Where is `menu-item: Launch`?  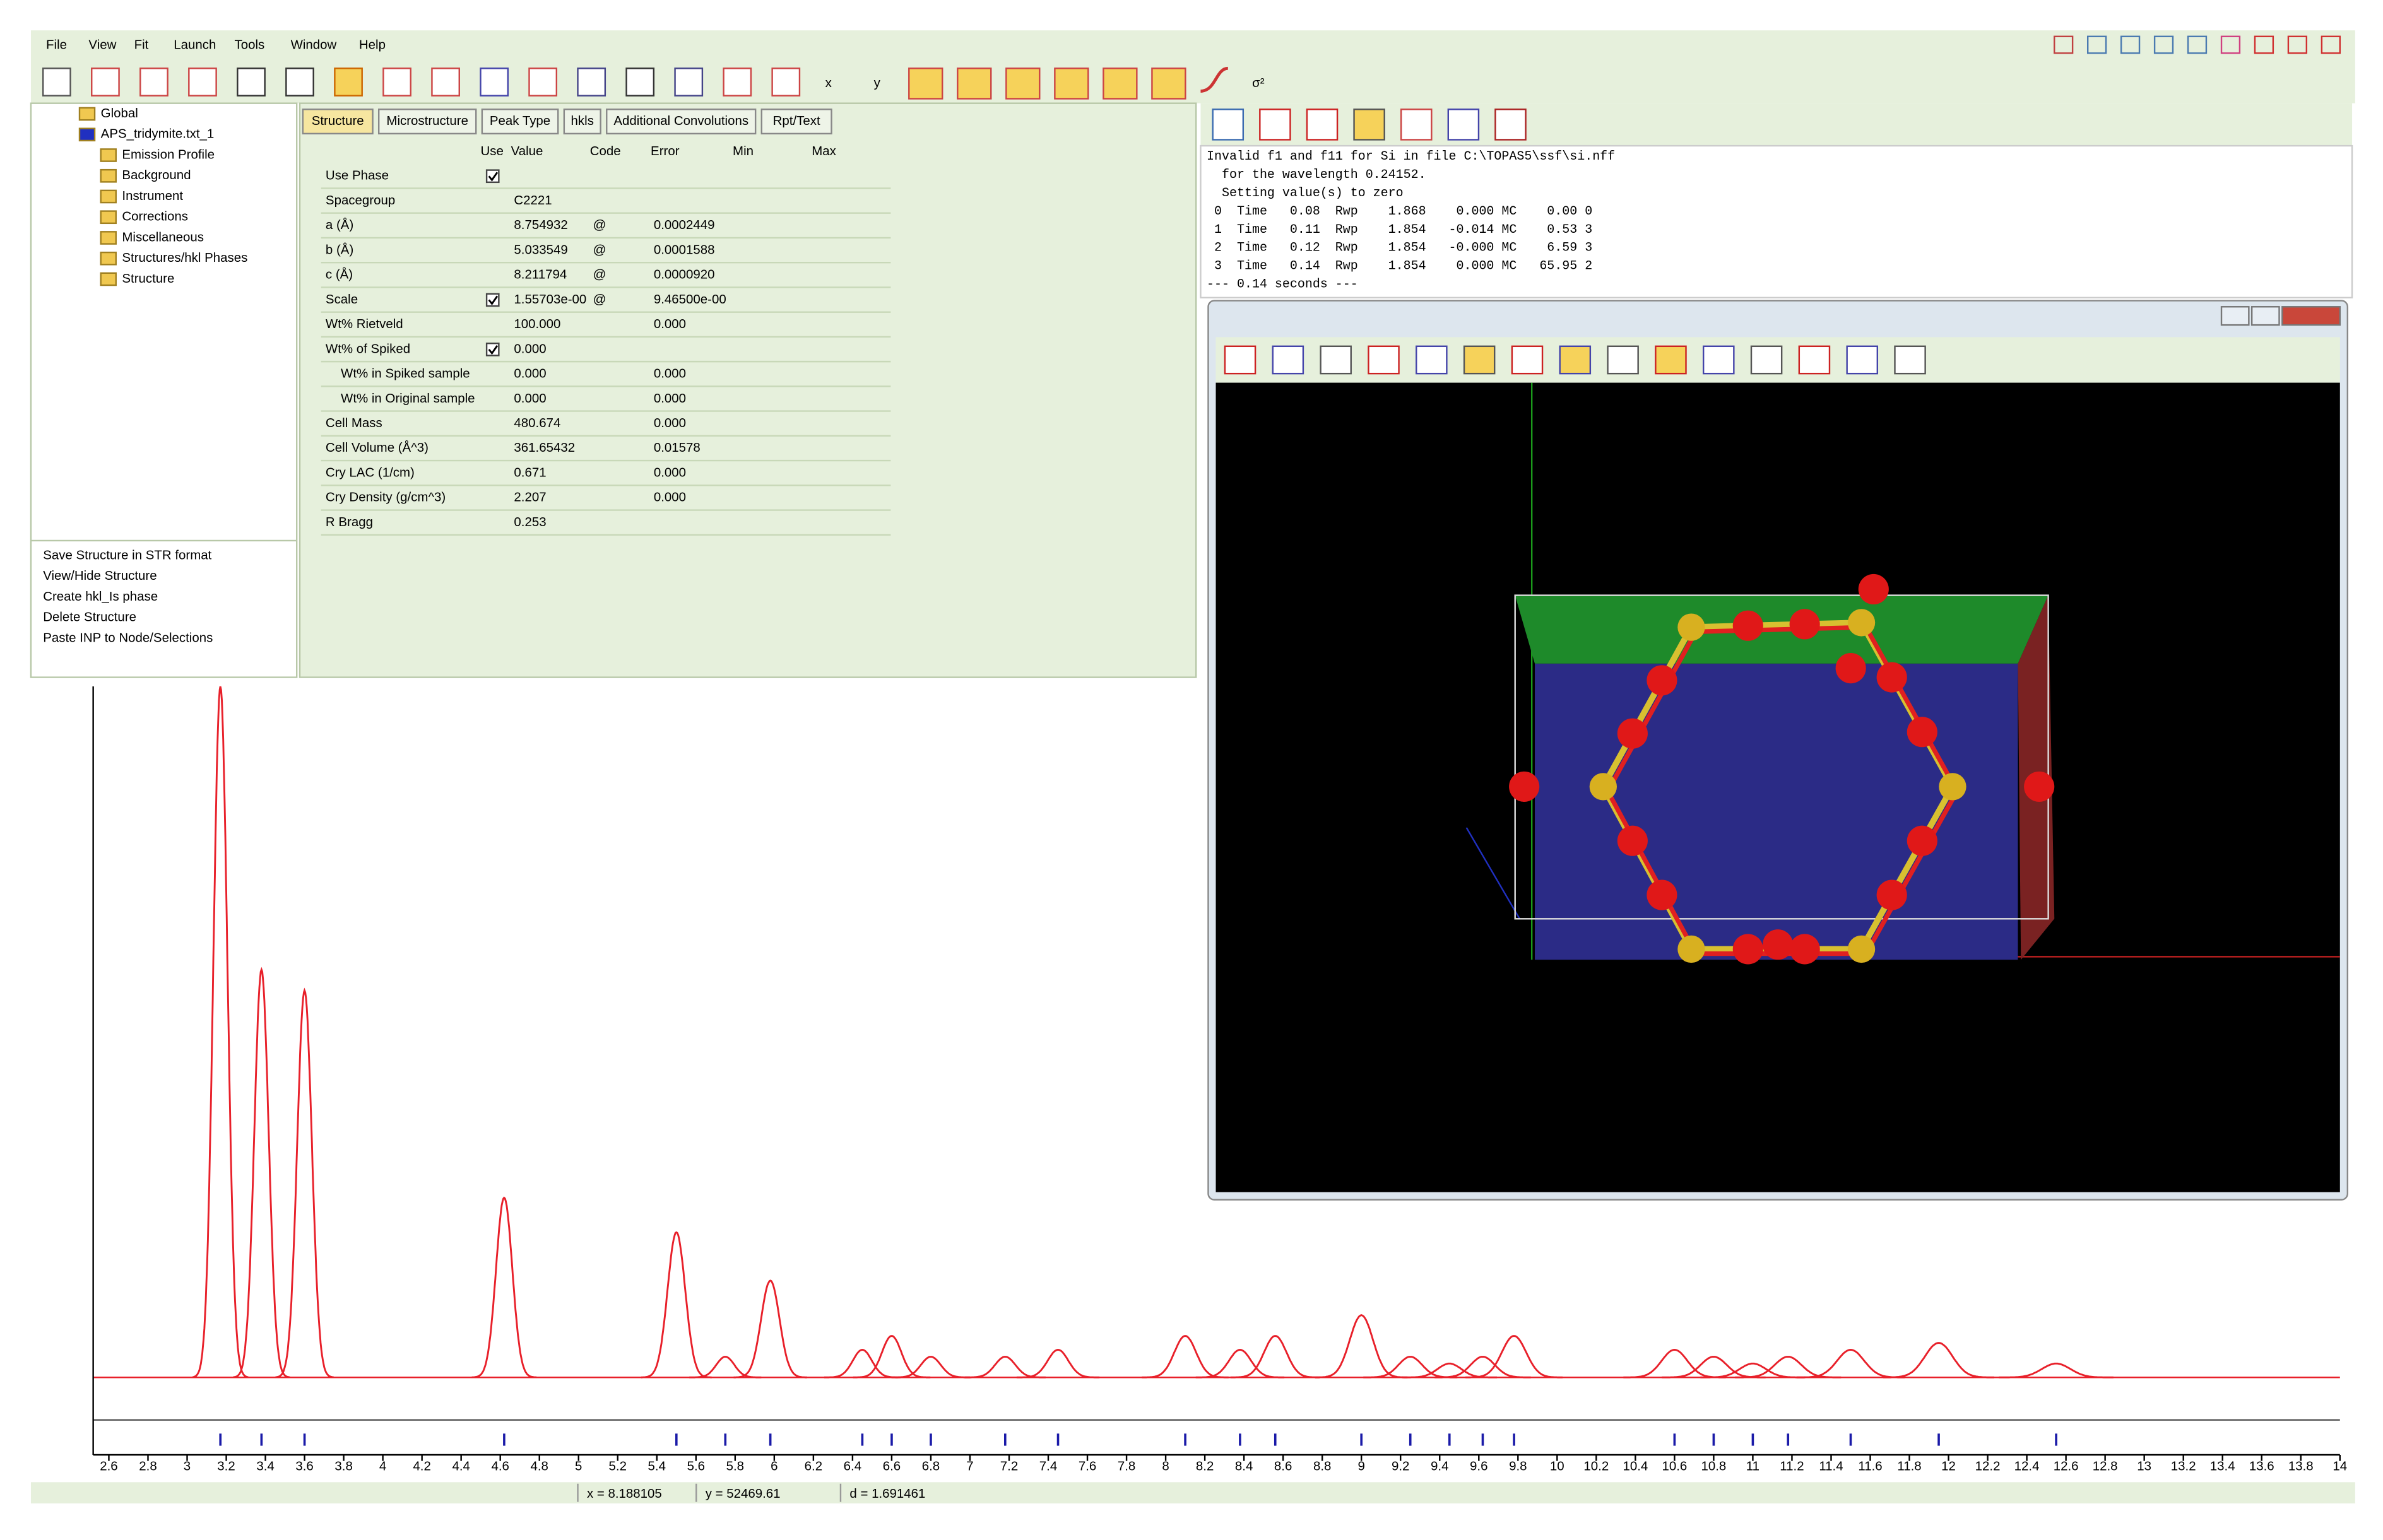 menu-item: Launch is located at coordinates (195, 45).